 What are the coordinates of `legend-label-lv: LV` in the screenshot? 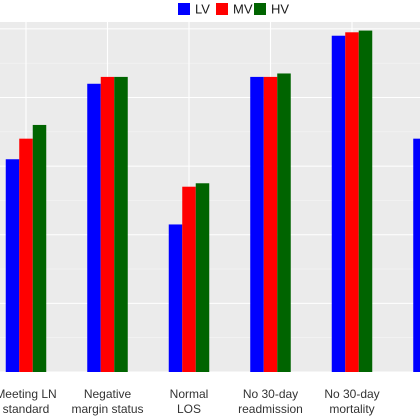 It's located at (202, 9).